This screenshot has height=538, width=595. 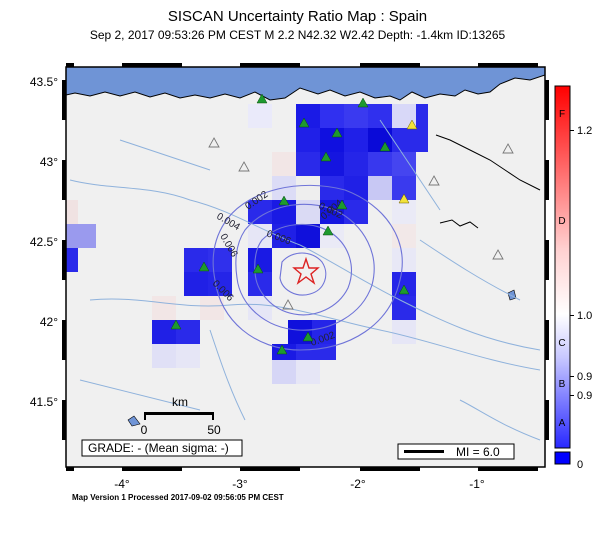 I want to click on colorbar-grade: A, so click(x=562, y=423).